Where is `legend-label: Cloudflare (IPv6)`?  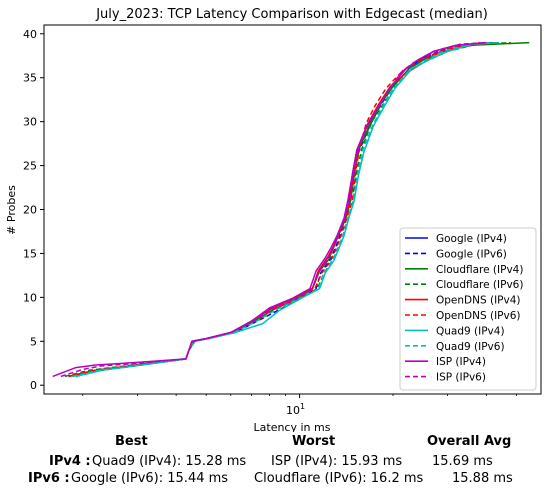
legend-label: Cloudflare (IPv6) is located at coordinates (479, 285).